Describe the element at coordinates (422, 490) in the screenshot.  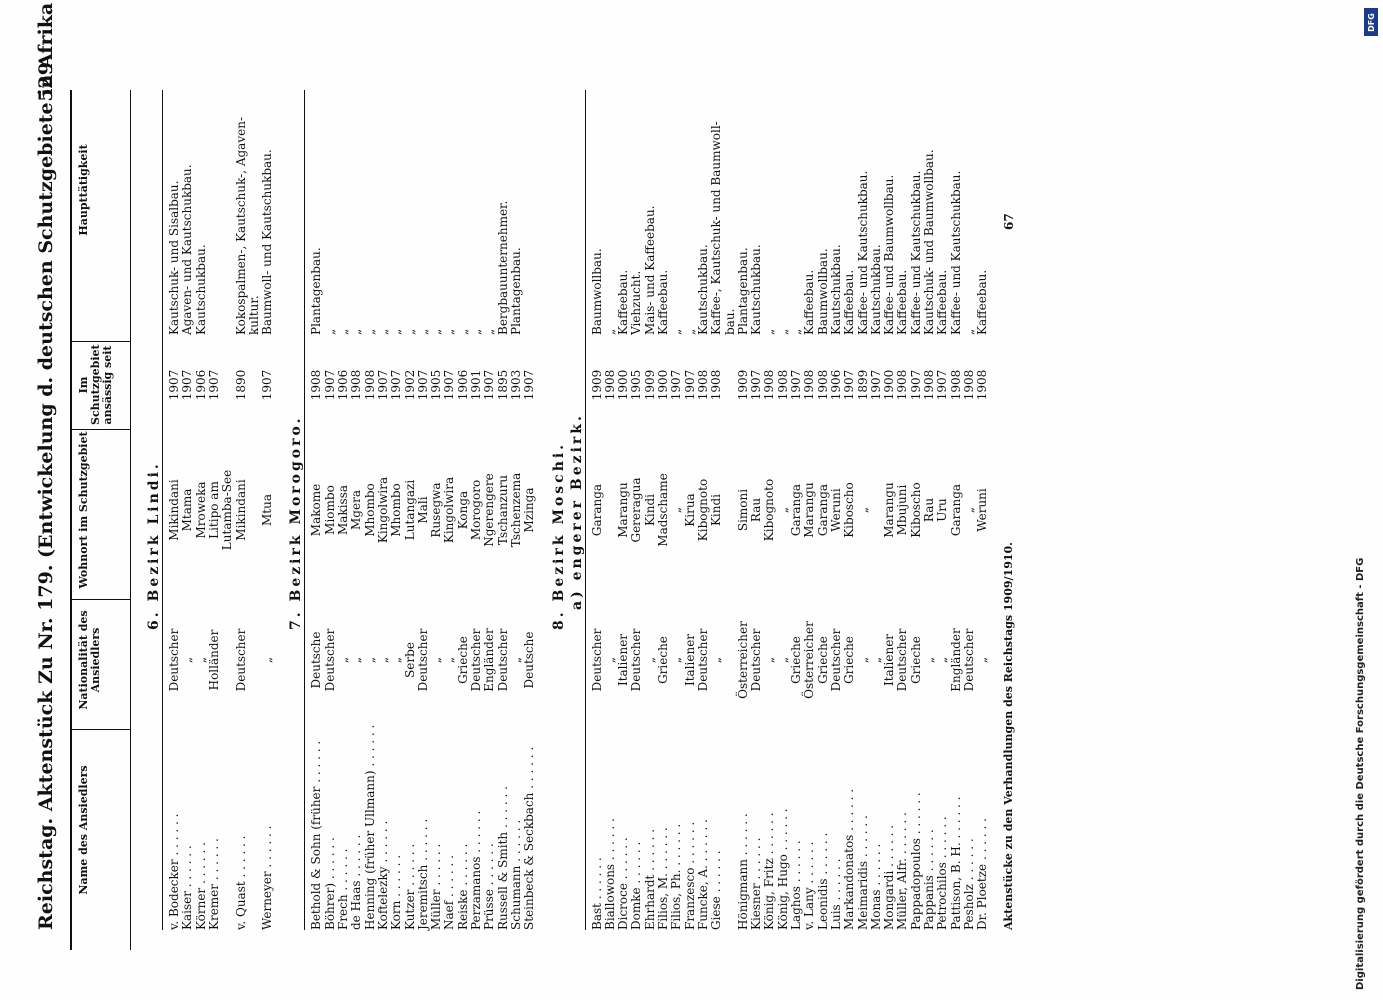
I see `table-row: Jeremitsch . . . . . . Deutscher Mali 1907 „` at that location.